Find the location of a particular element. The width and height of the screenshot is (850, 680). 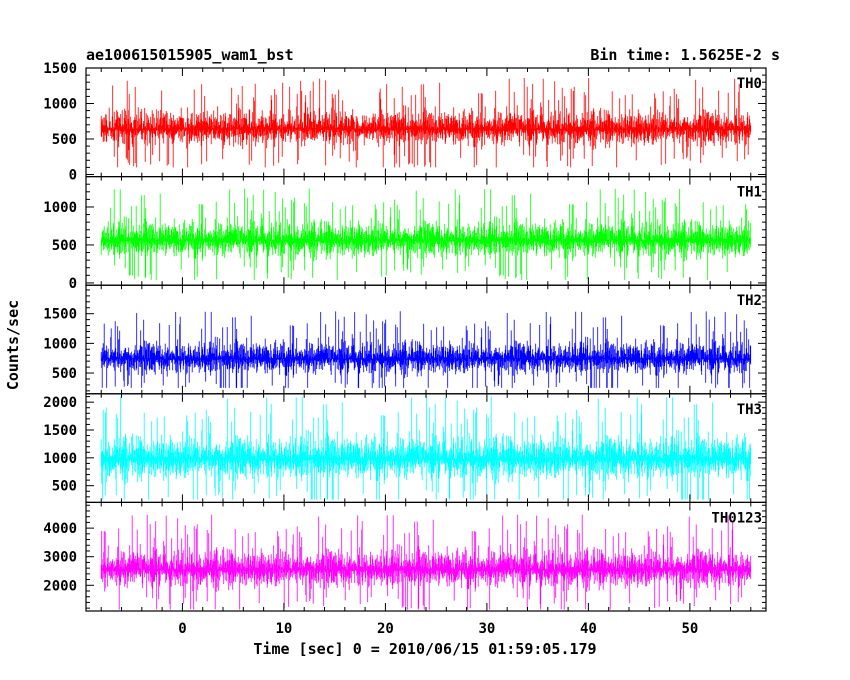

y-tick-label: 3000 is located at coordinates (60, 558).